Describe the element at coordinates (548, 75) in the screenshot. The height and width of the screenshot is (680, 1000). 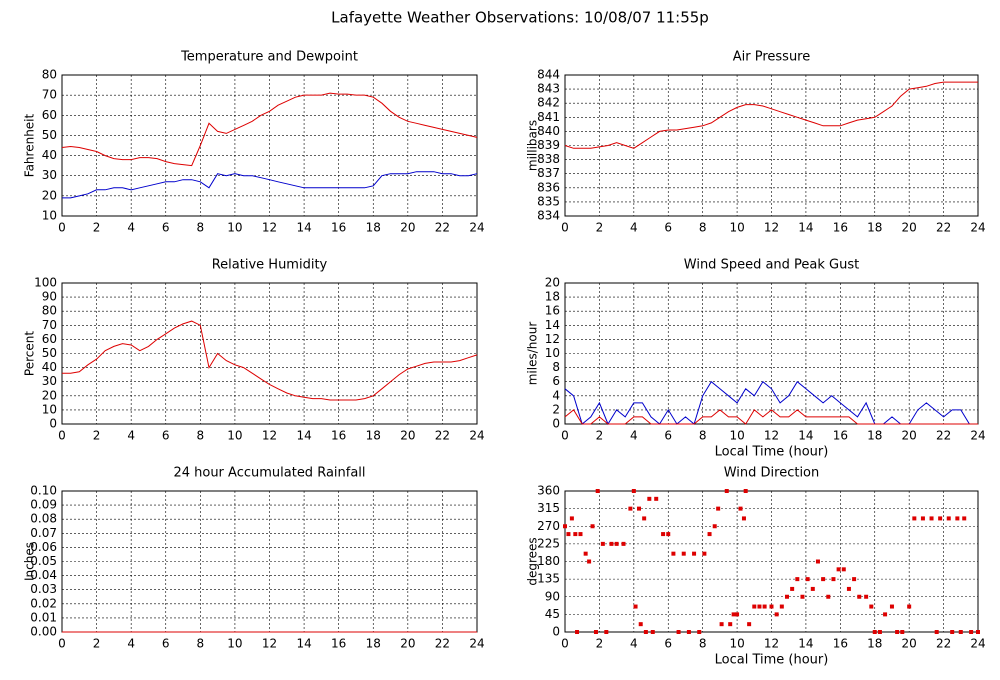
I see `y-tick-label: 844` at that location.